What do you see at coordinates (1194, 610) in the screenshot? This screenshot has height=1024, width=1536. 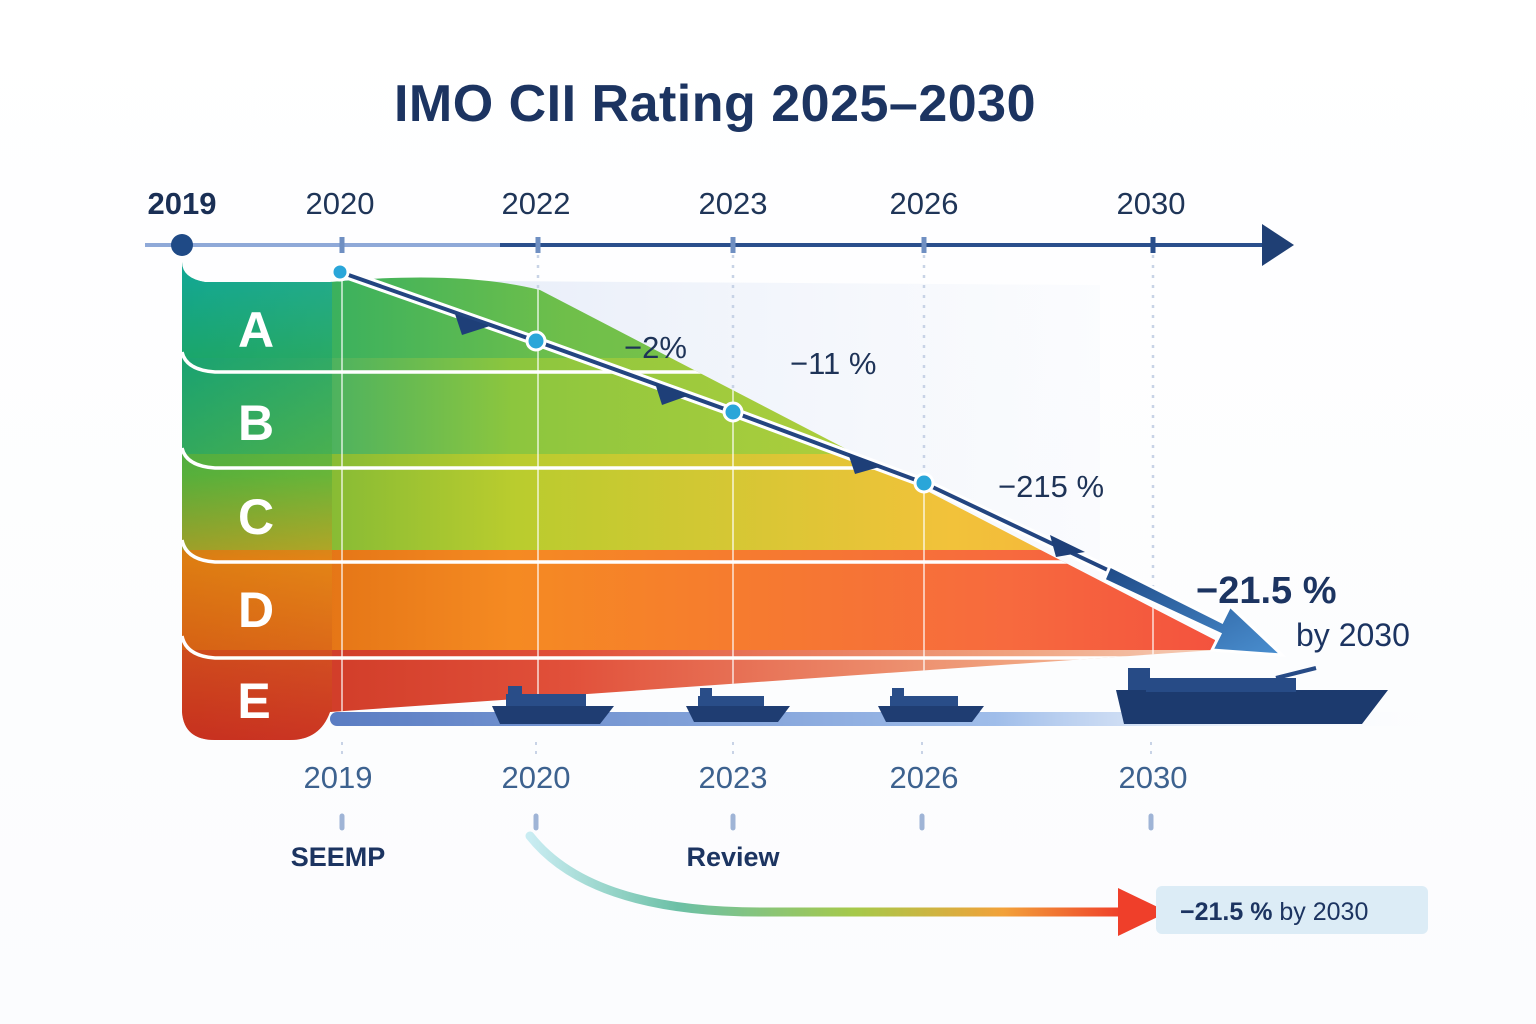 I see `final-reduction-arrow` at bounding box center [1194, 610].